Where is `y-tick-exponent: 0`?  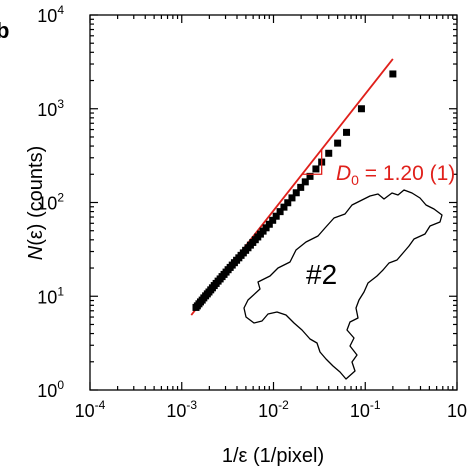 y-tick-exponent: 0 is located at coordinates (60, 385).